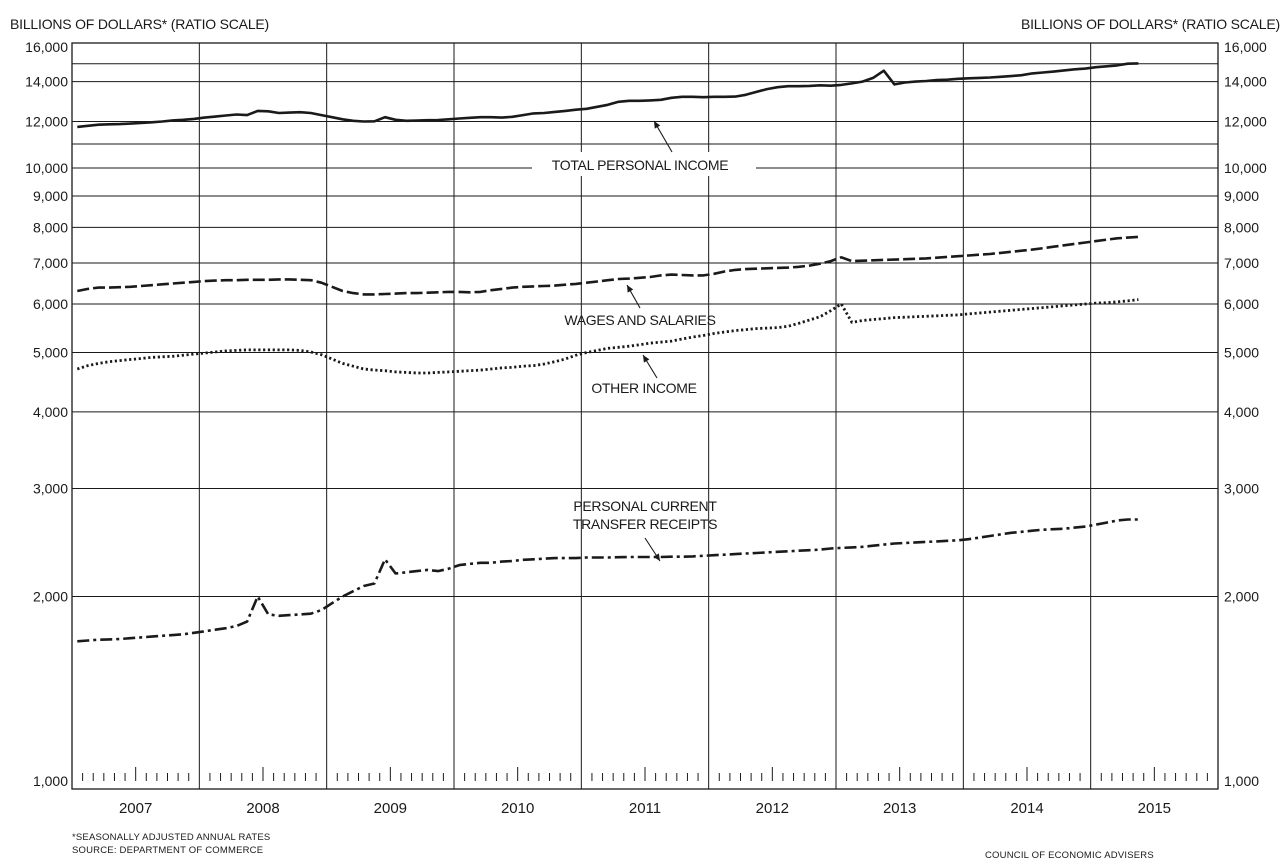 The image size is (1284, 866). Describe the element at coordinates (50, 781) in the screenshot. I see `y-tick-left-1000: 1,000` at that location.